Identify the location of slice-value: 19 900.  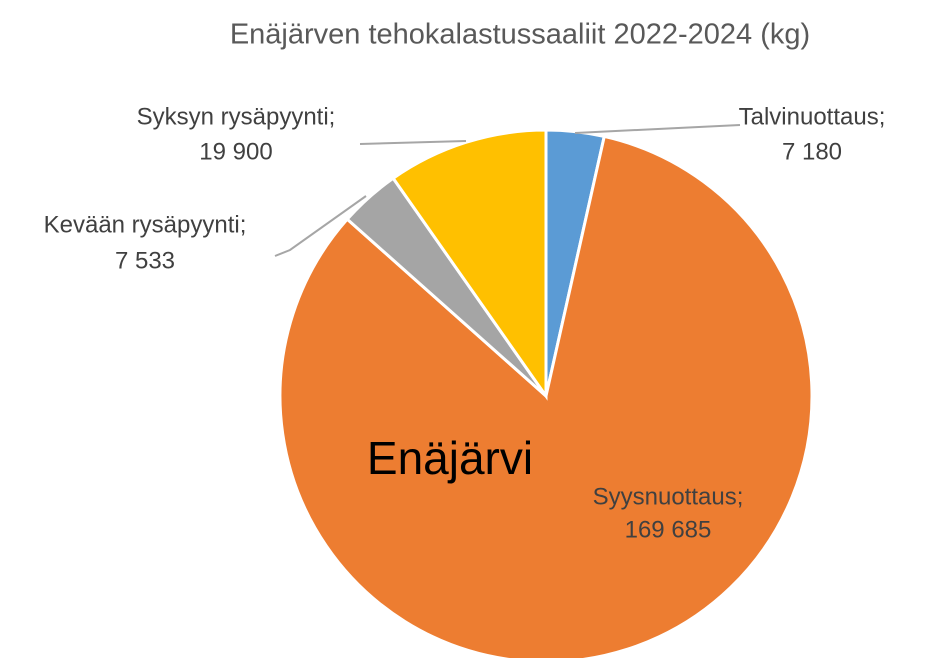
(235, 151).